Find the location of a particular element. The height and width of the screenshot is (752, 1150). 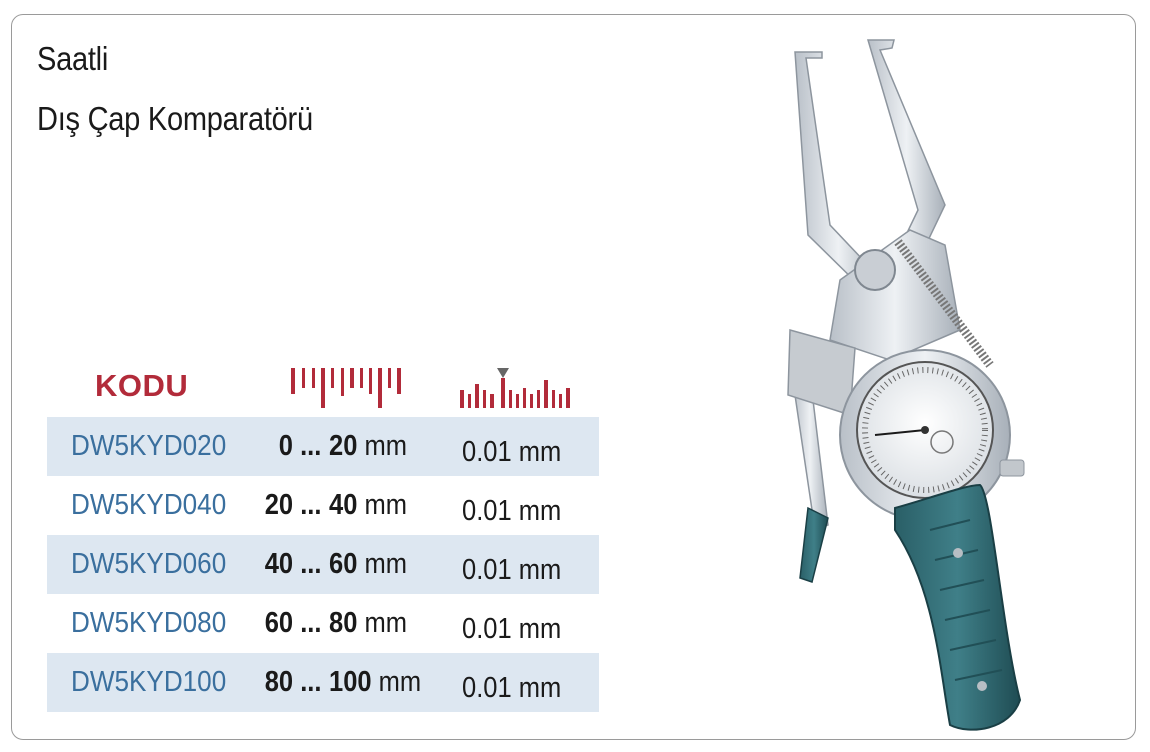

table-row: DW5KYD040 20 ... 40 mm 0.01 mm is located at coordinates (323, 505).